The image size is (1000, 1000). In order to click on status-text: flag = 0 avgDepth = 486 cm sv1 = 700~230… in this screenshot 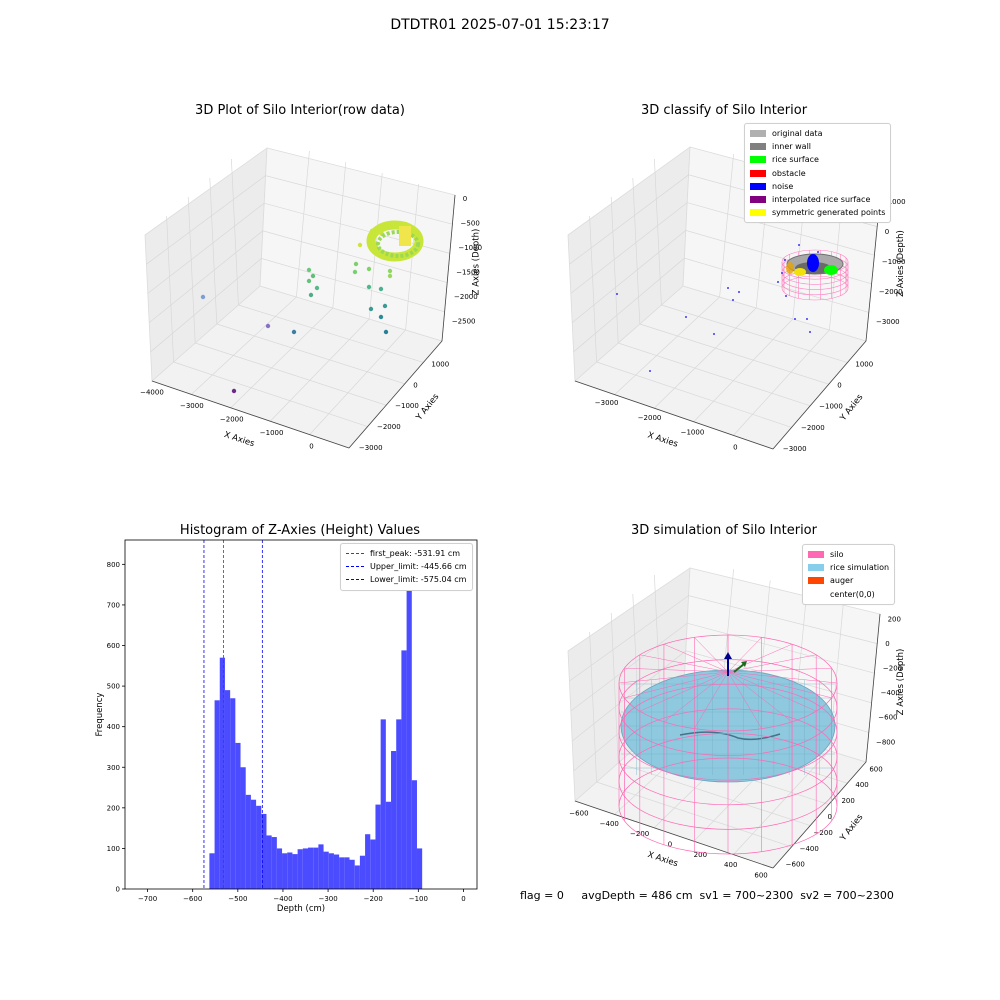, I will do `click(707, 895)`.